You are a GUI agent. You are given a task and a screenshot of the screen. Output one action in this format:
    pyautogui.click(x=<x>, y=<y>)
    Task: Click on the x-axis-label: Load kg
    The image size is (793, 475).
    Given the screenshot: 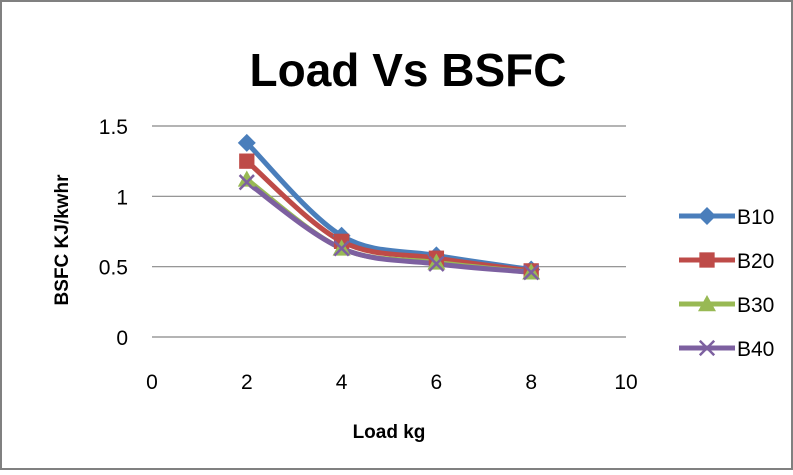 What is the action you would take?
    pyautogui.click(x=389, y=432)
    